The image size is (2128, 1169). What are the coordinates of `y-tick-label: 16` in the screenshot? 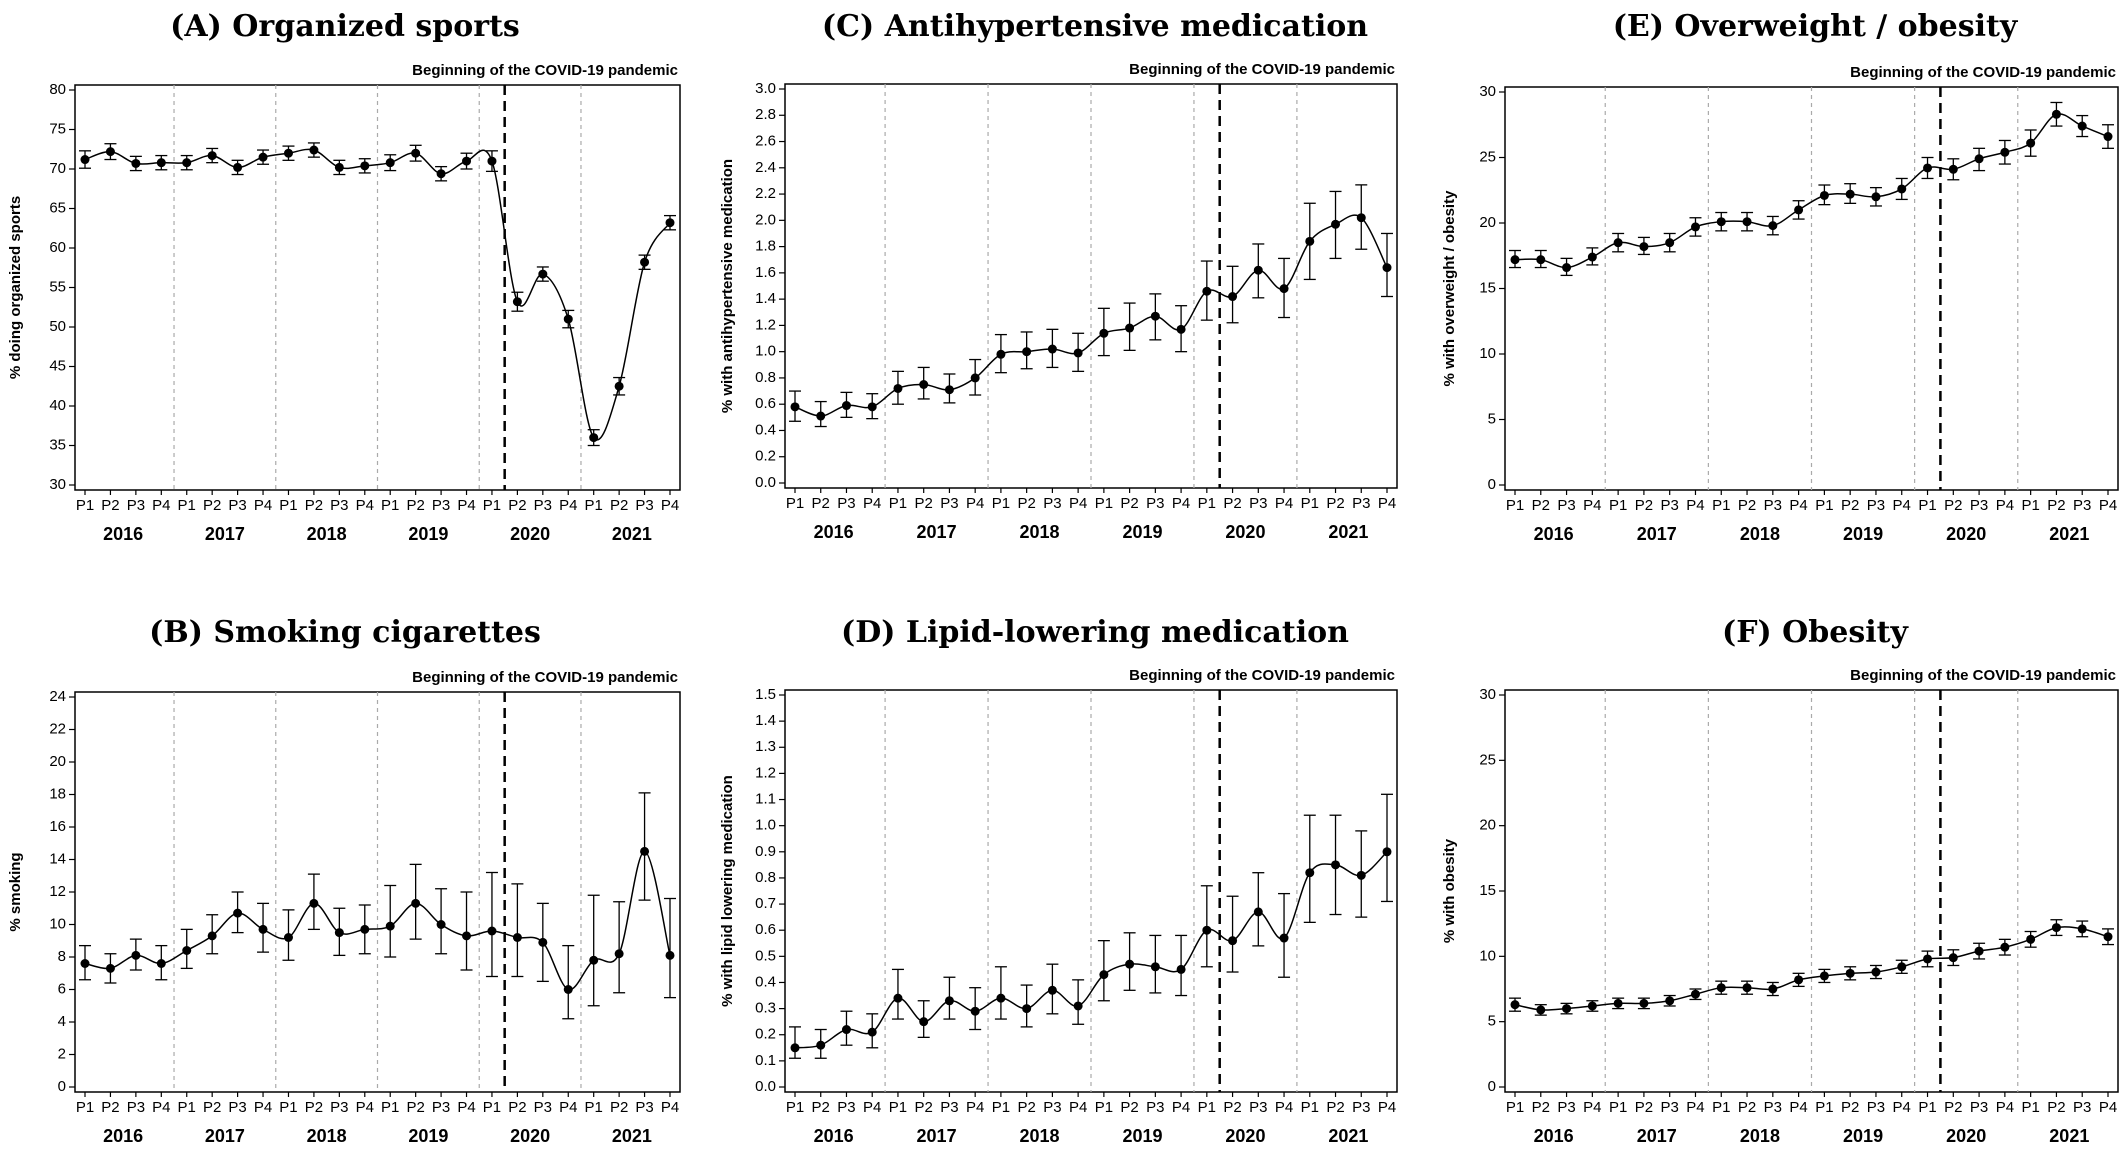 It's located at (57, 826).